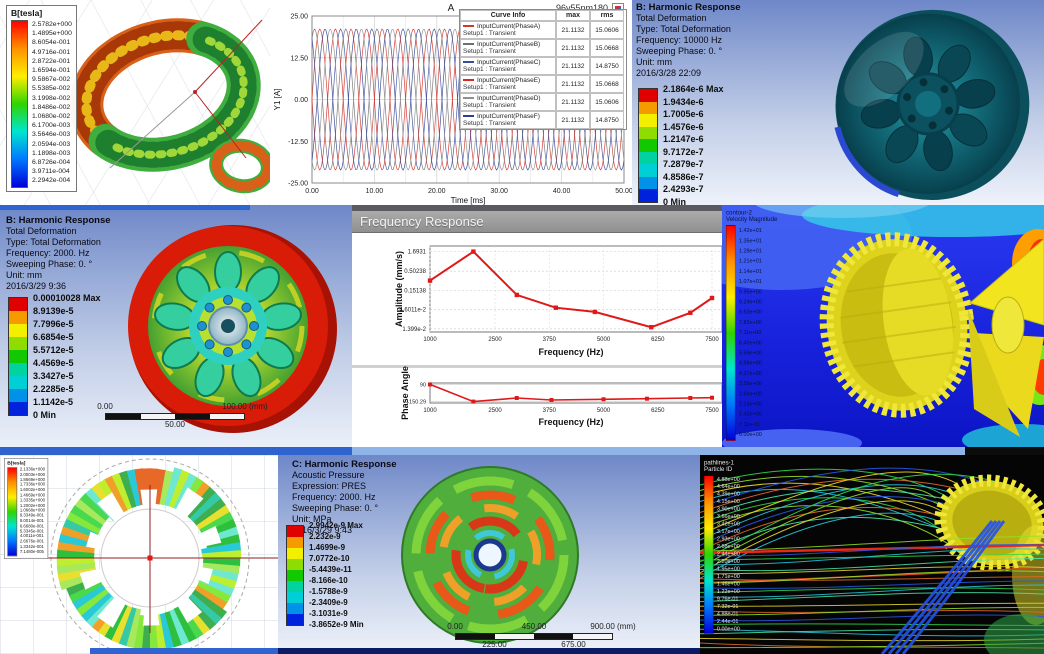 This screenshot has width=1044, height=654. I want to click on colorbar-value: 6.40e+00, so click(750, 342).